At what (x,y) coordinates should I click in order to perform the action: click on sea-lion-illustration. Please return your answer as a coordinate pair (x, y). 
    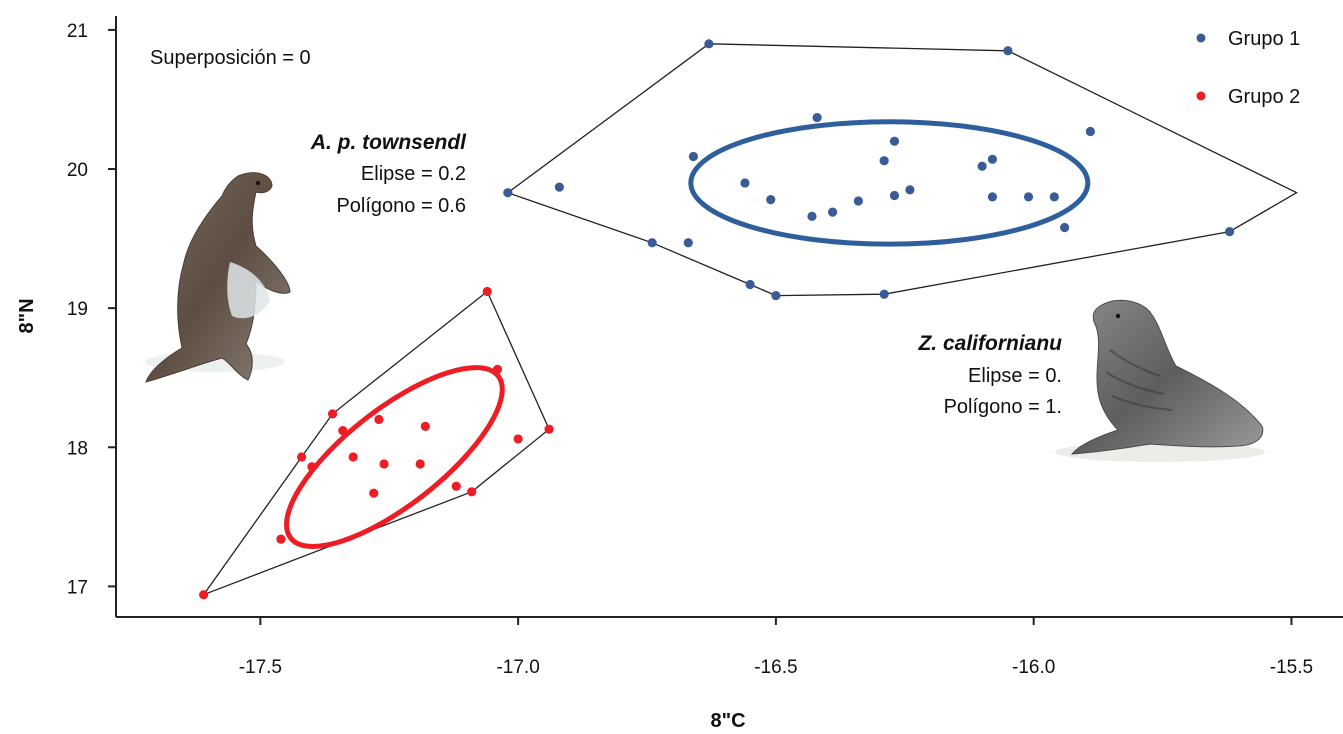
    Looking at the image, I should click on (1160, 380).